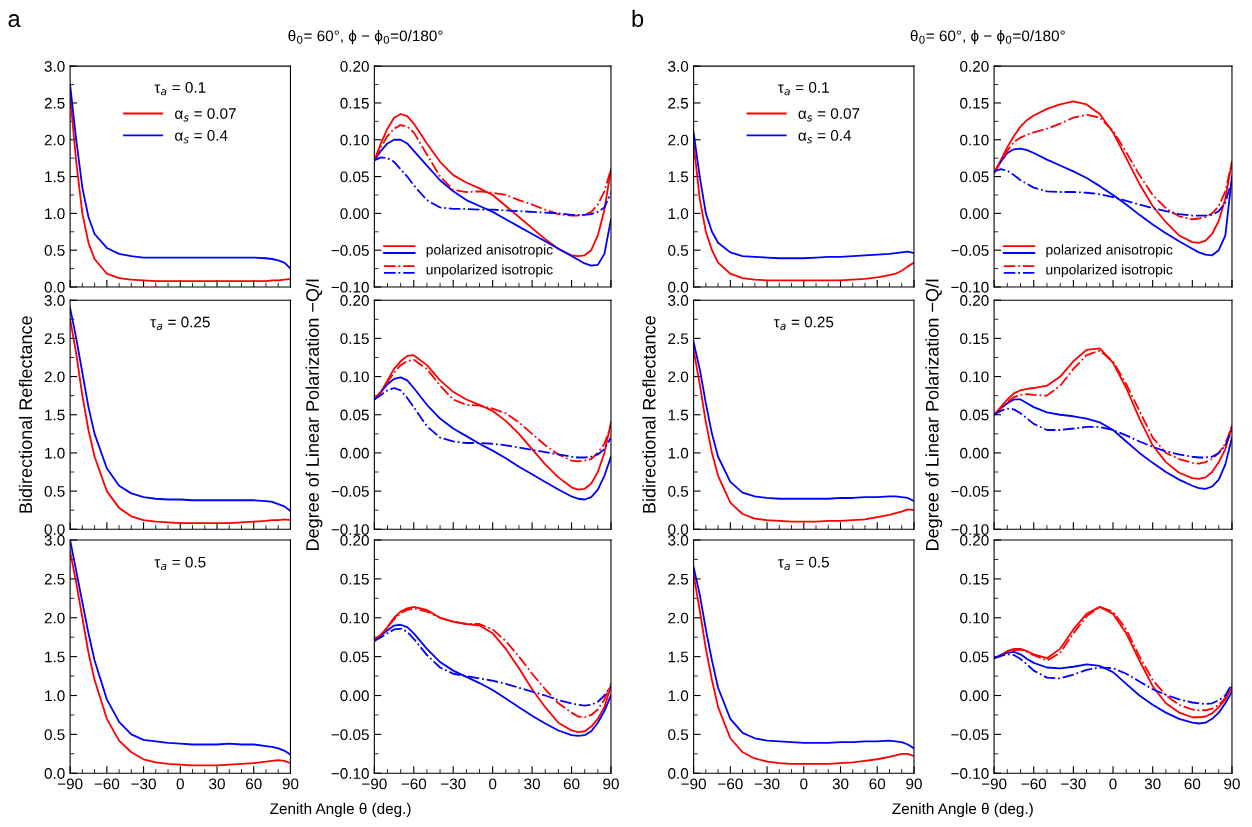 The width and height of the screenshot is (1252, 827). I want to click on x-axis-title: Zenith Angle θ (deg.), so click(962, 810).